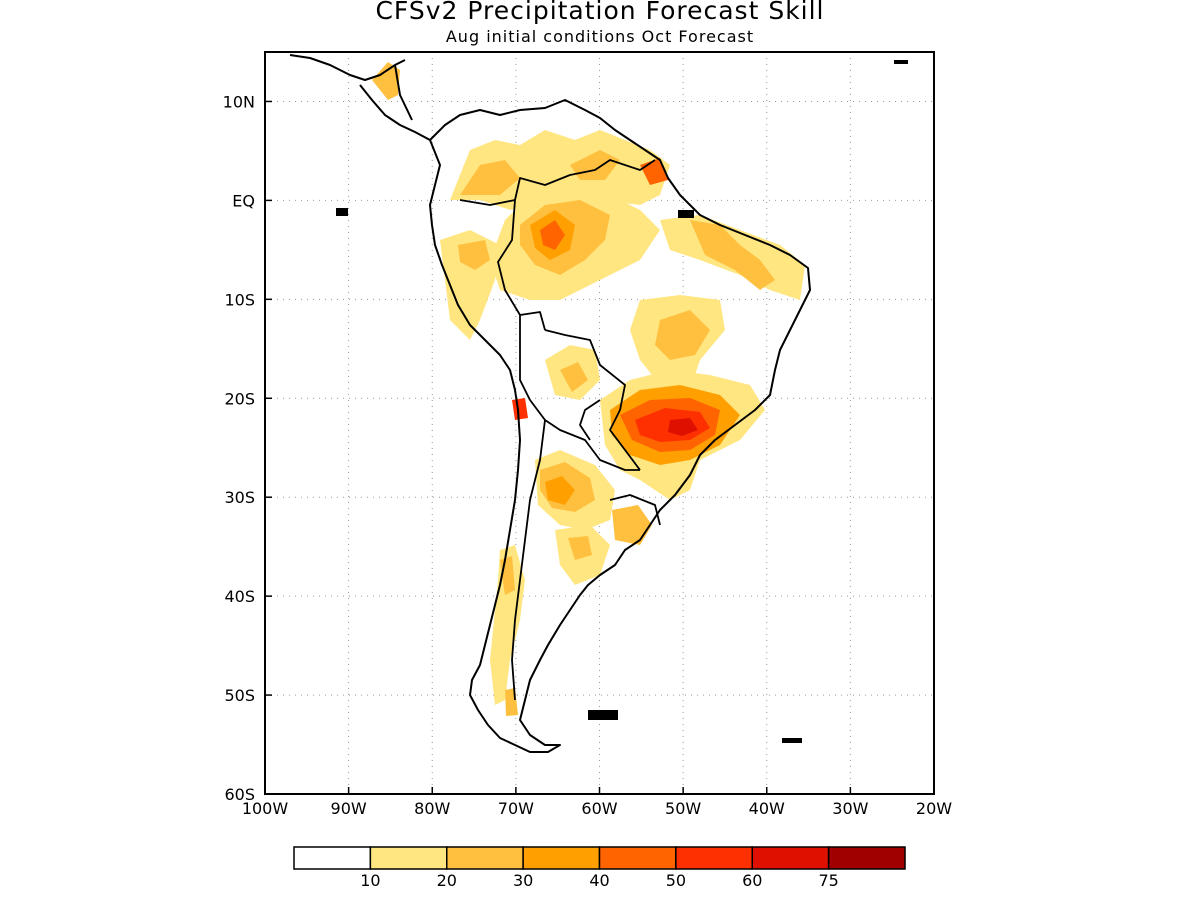 This screenshot has height=900, width=1200. I want to click on island-falklands, so click(603, 715).